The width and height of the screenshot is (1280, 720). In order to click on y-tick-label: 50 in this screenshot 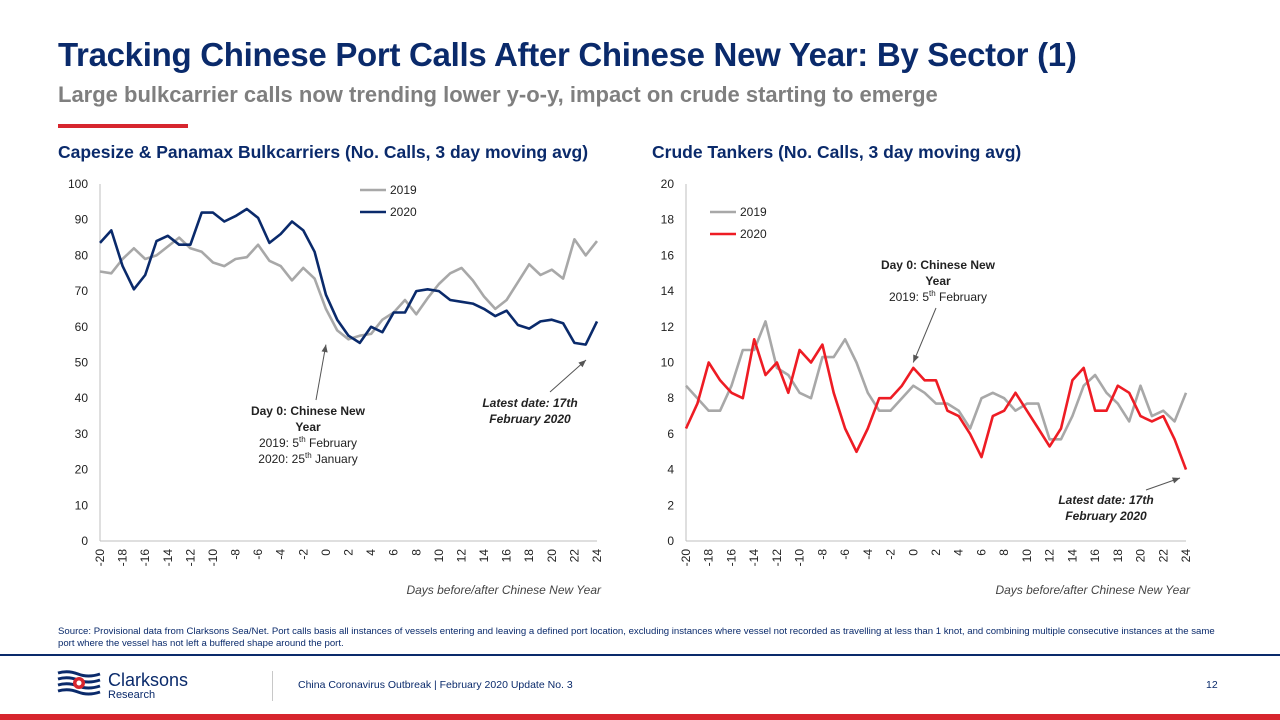, I will do `click(82, 363)`.